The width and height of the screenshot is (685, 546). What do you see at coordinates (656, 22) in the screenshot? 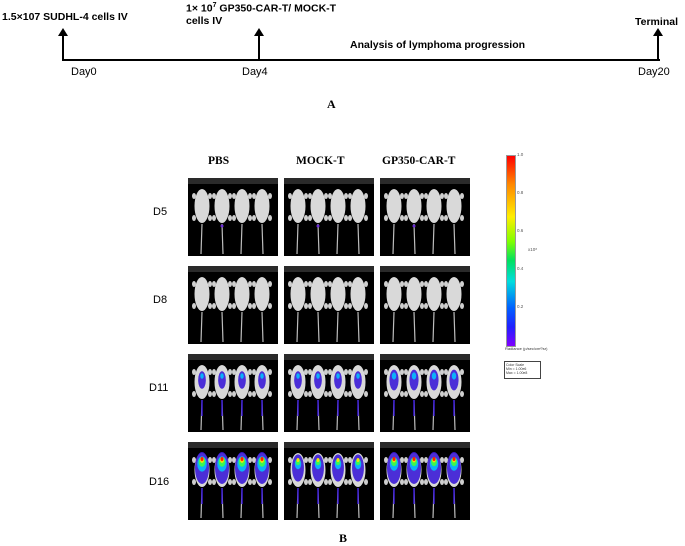
I see `terminal-label: Terminal` at bounding box center [656, 22].